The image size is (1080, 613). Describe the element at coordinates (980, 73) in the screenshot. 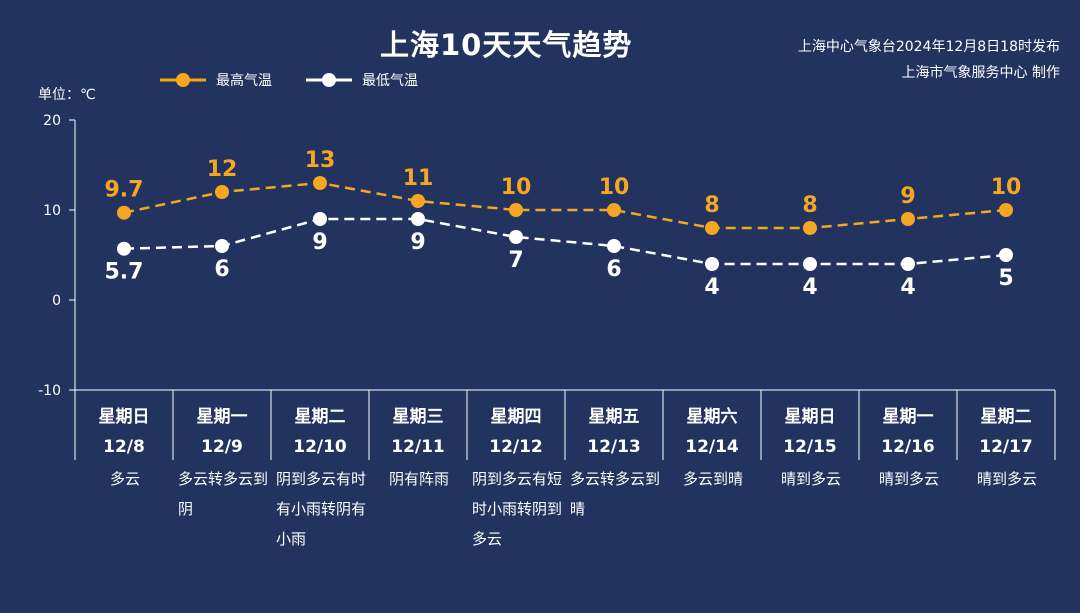

I see `source-line-2: 上海市气象服务中心 制作` at that location.